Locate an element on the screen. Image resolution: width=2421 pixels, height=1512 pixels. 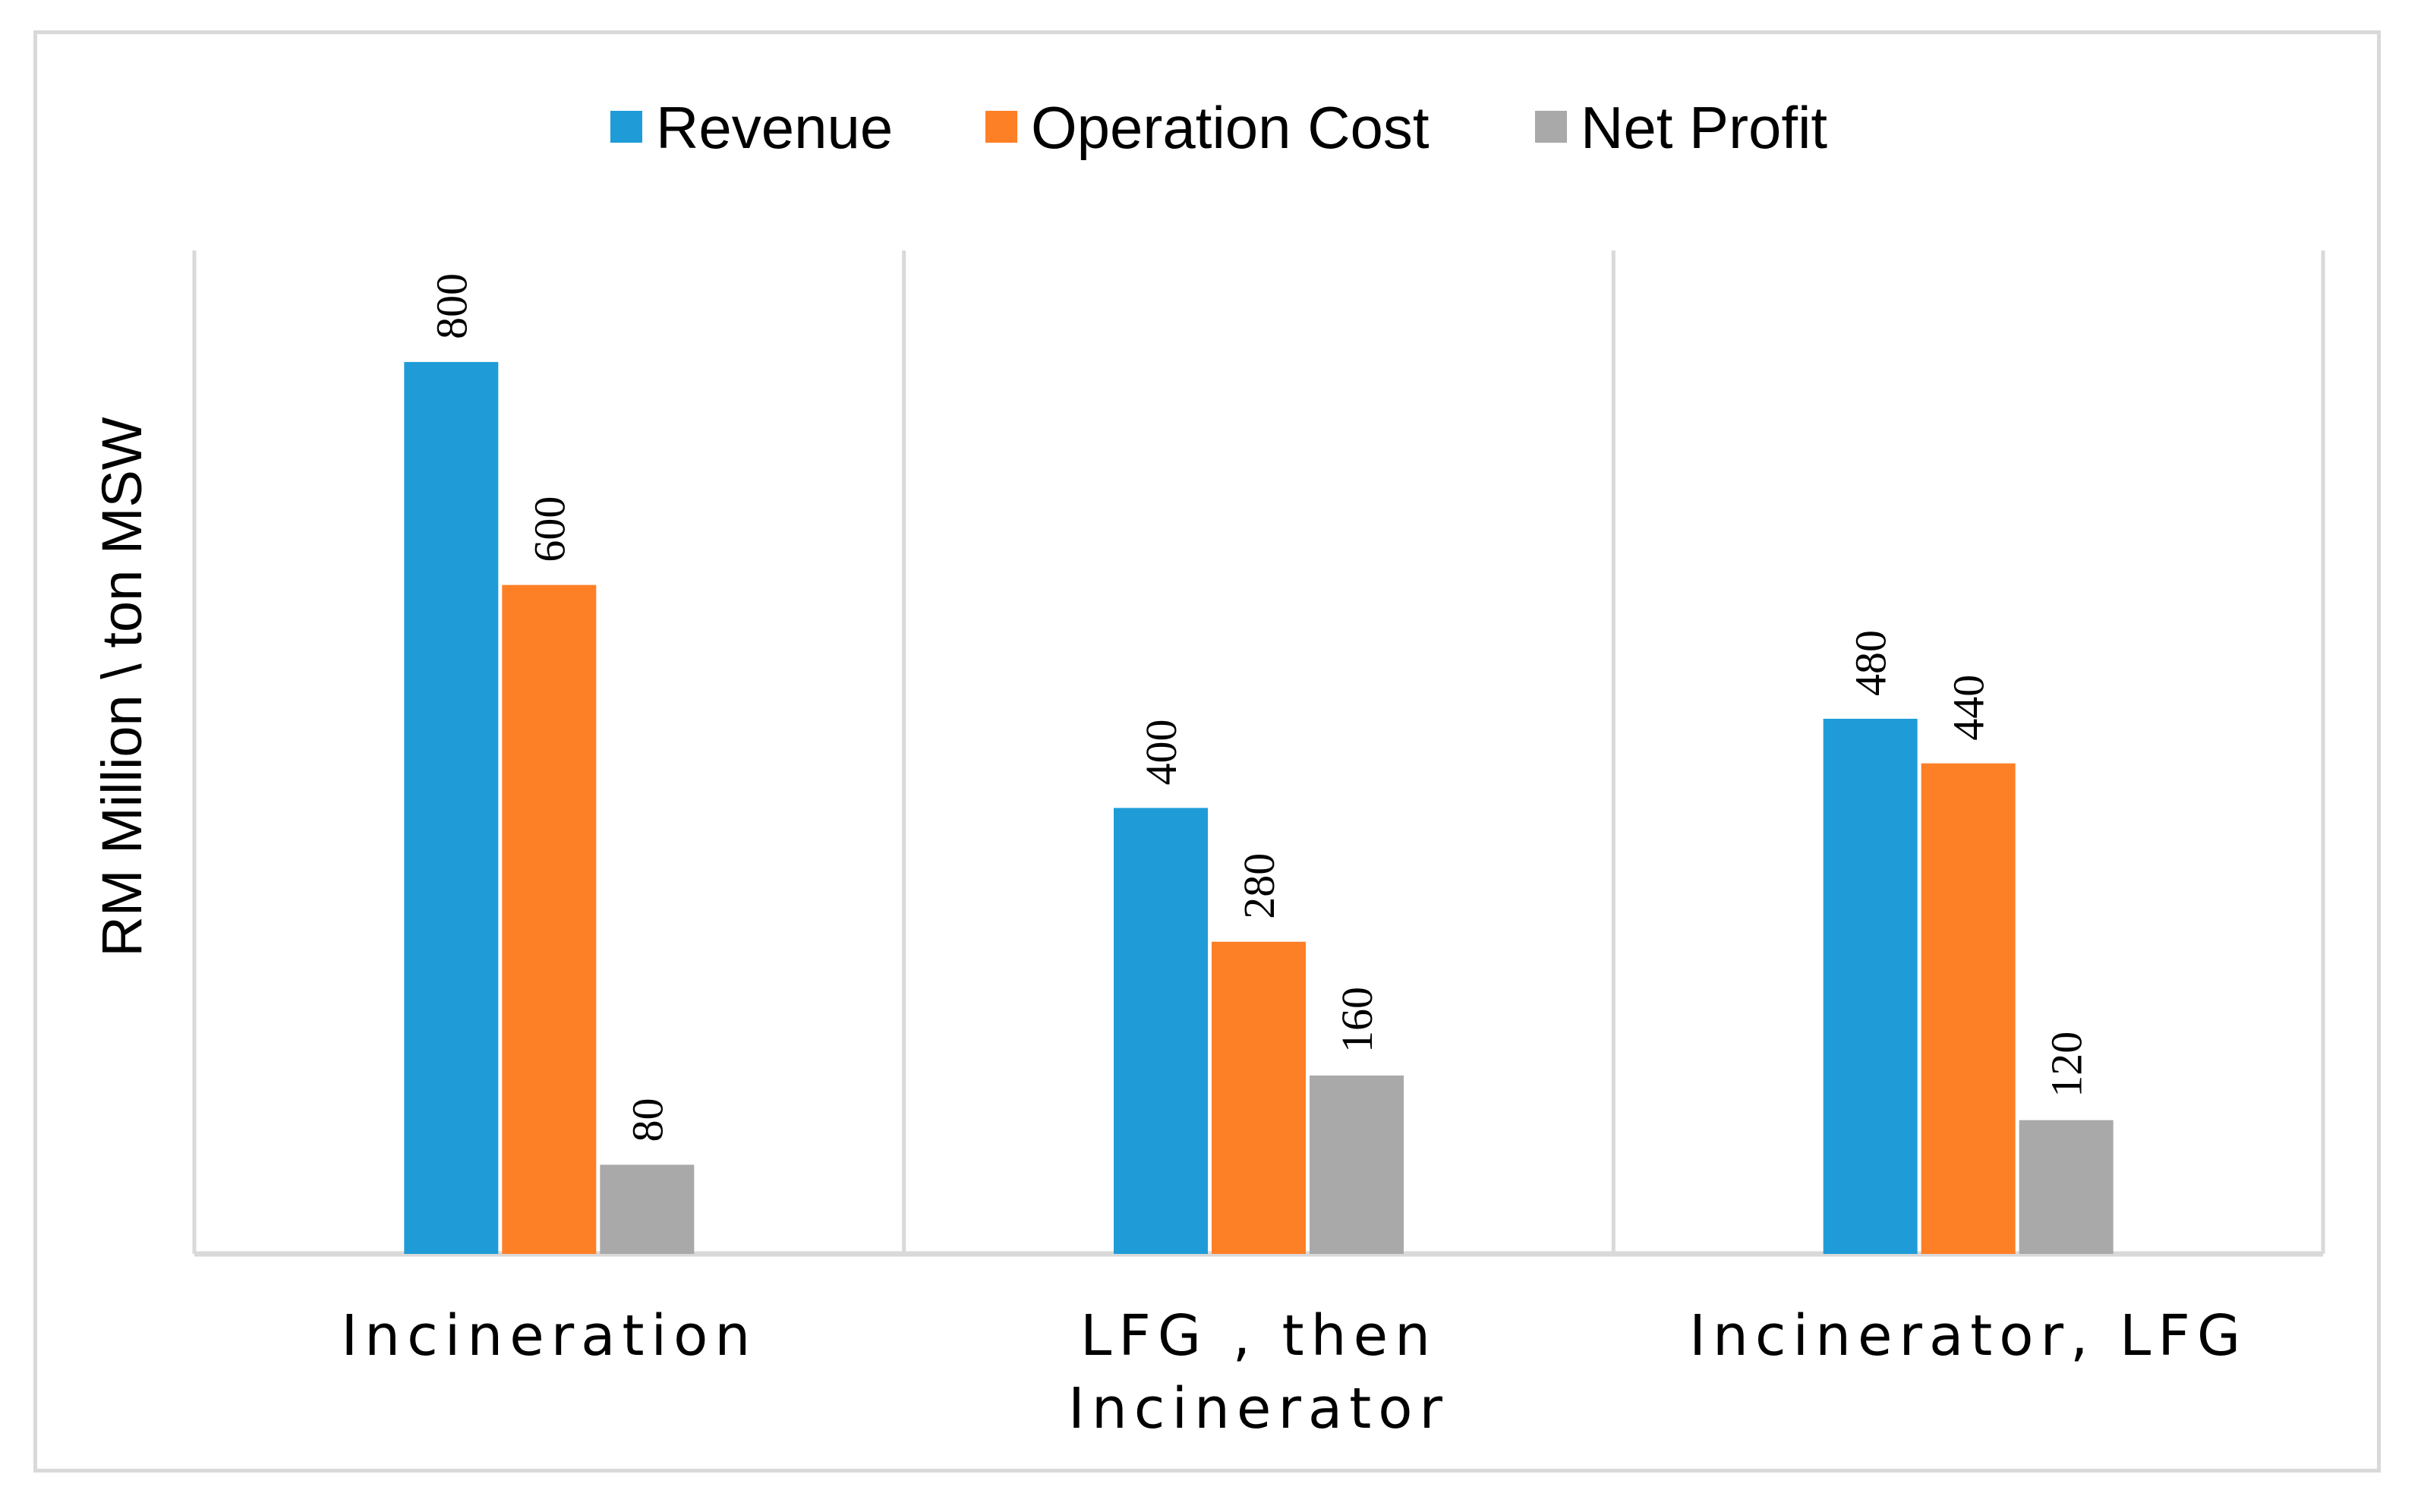
legend-item-operation-cost: Operation Cost is located at coordinates (1207, 127).